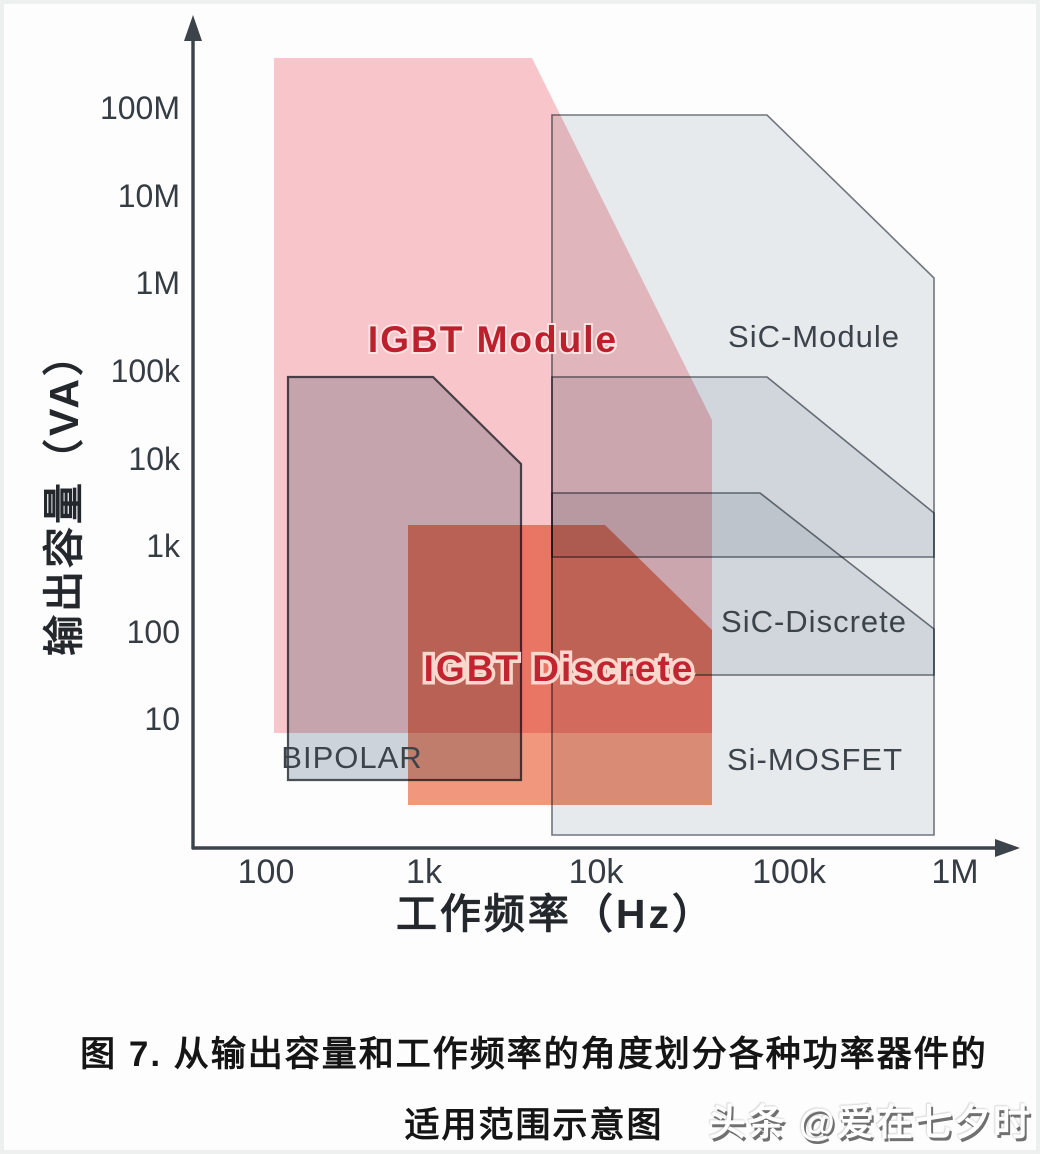  What do you see at coordinates (870, 1122) in the screenshot?
I see `watermark-text: 头条 @爱在七夕时` at bounding box center [870, 1122].